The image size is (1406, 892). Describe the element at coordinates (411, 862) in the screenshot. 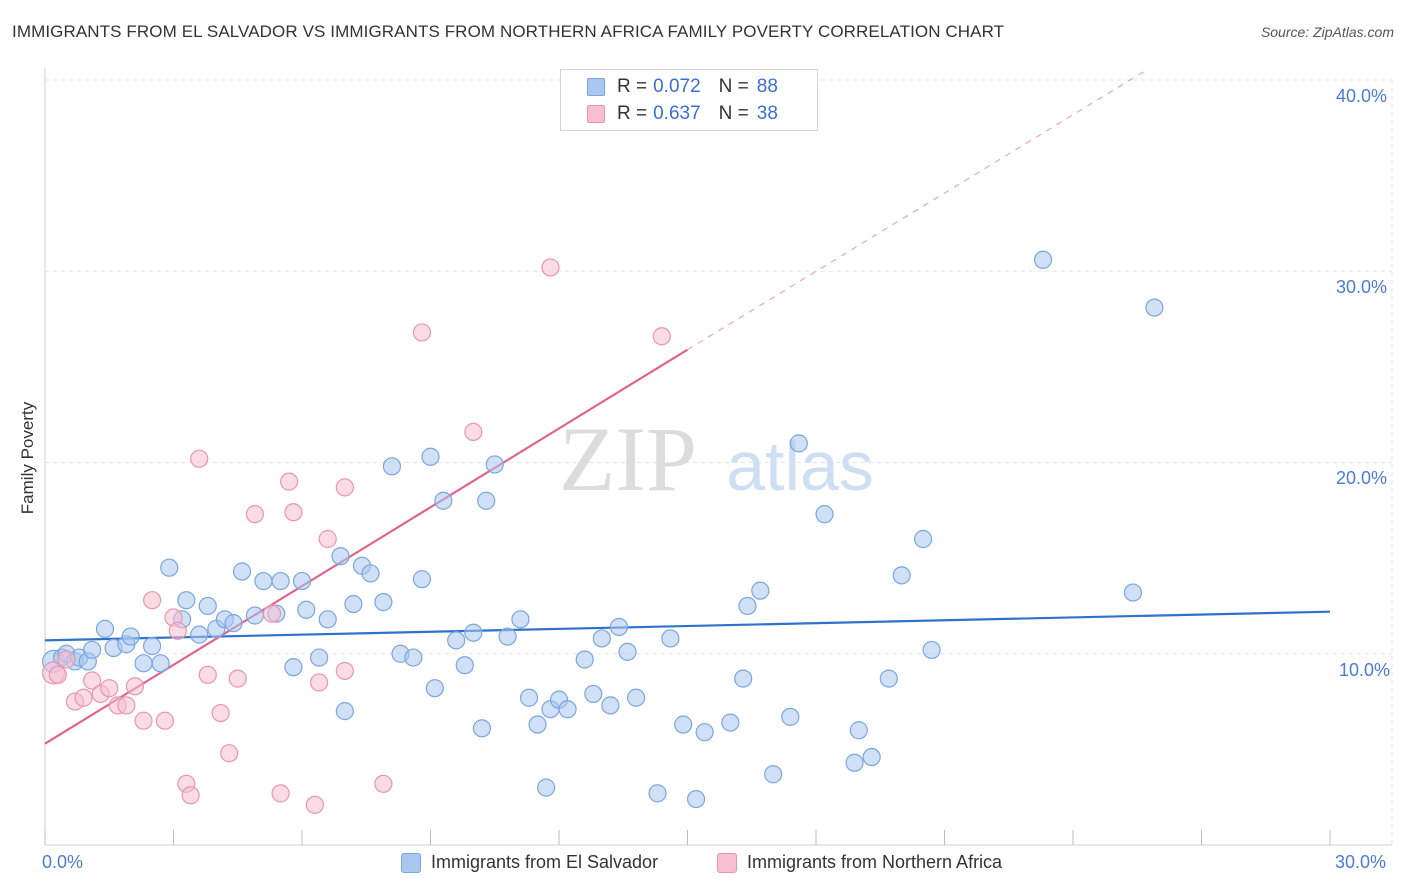

I see `series-swatch-blue` at that location.